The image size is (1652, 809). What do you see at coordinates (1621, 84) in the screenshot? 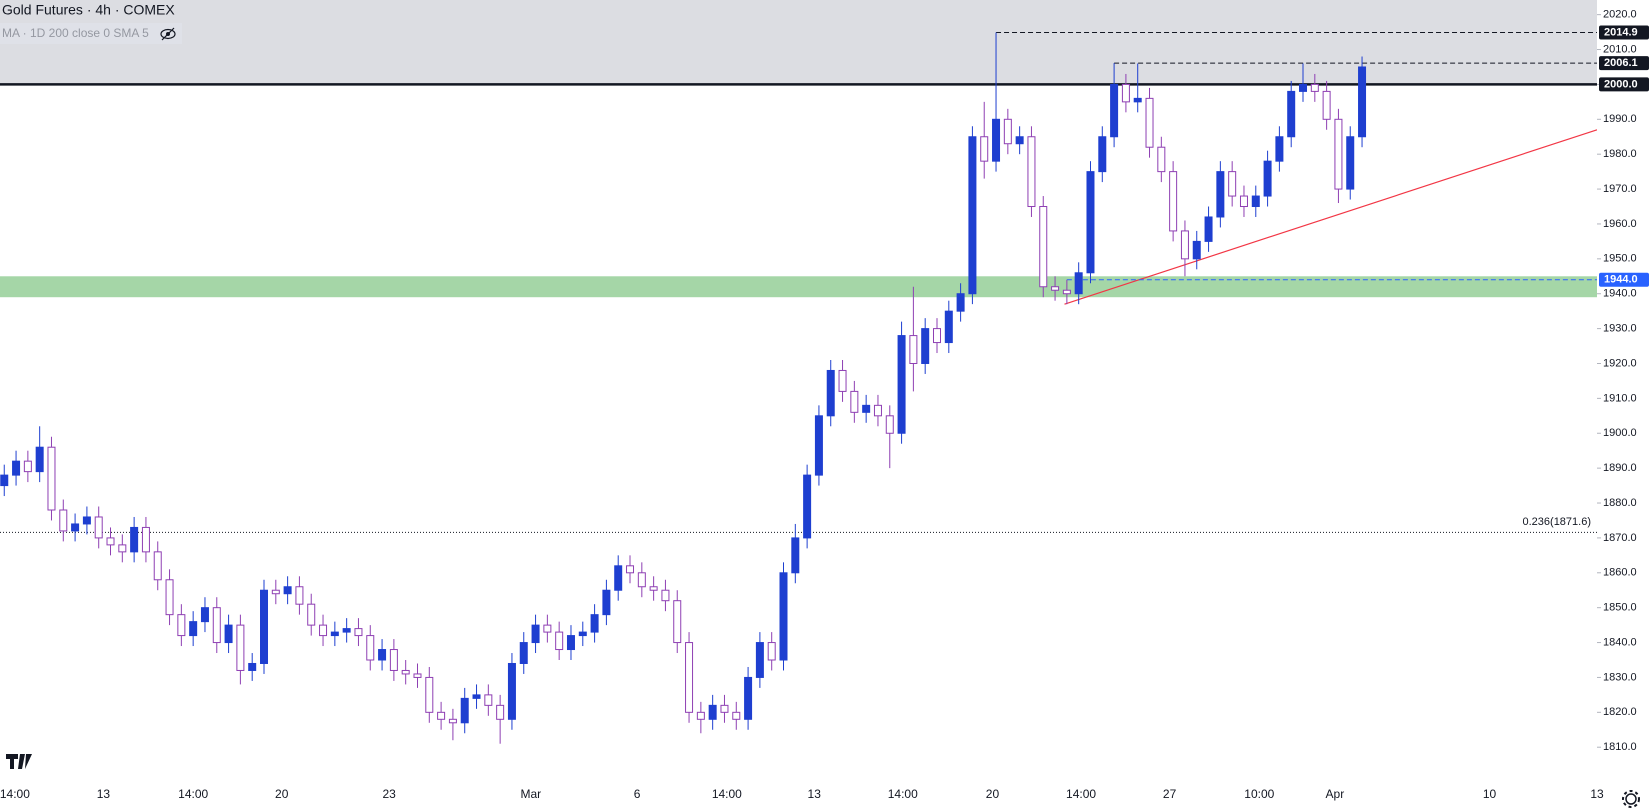
I see `level-label: 2000.0` at bounding box center [1621, 84].